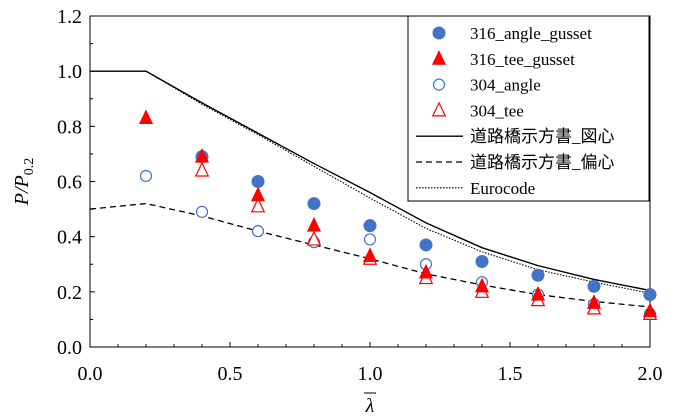 The width and height of the screenshot is (679, 416). Describe the element at coordinates (502, 188) in the screenshot. I see `legend-label: Eurocode` at that location.